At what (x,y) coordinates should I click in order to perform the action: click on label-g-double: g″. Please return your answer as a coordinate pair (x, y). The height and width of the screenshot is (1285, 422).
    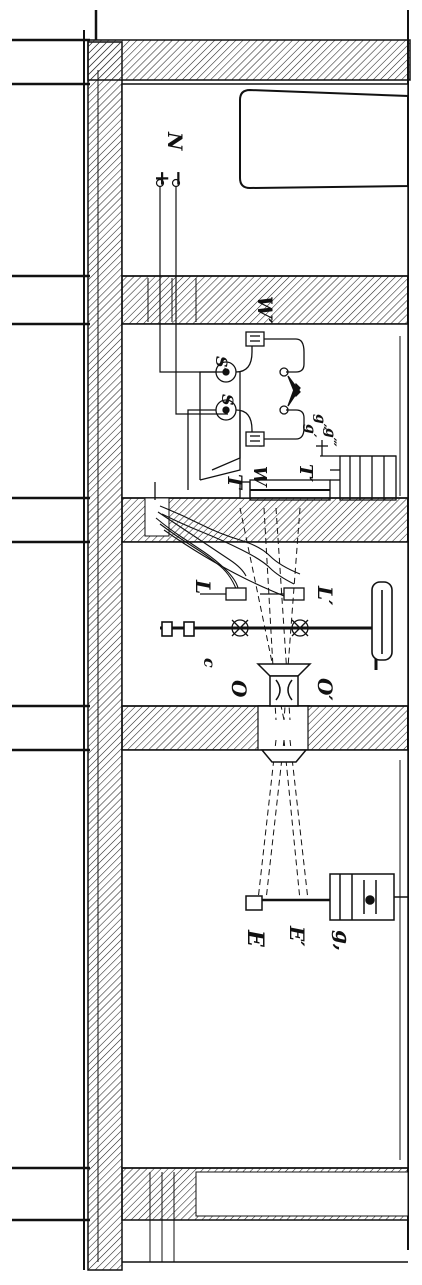
    Looking at the image, I should click on (320, 422).